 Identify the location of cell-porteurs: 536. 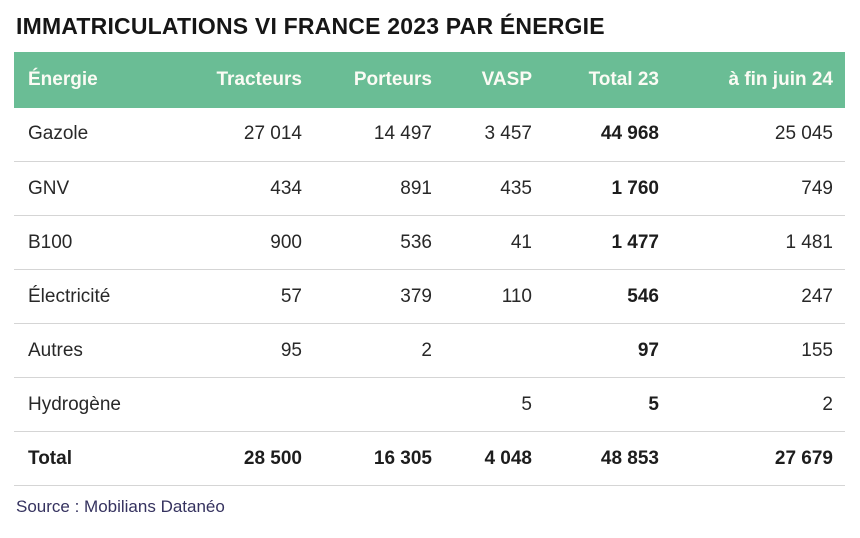
(379, 243).